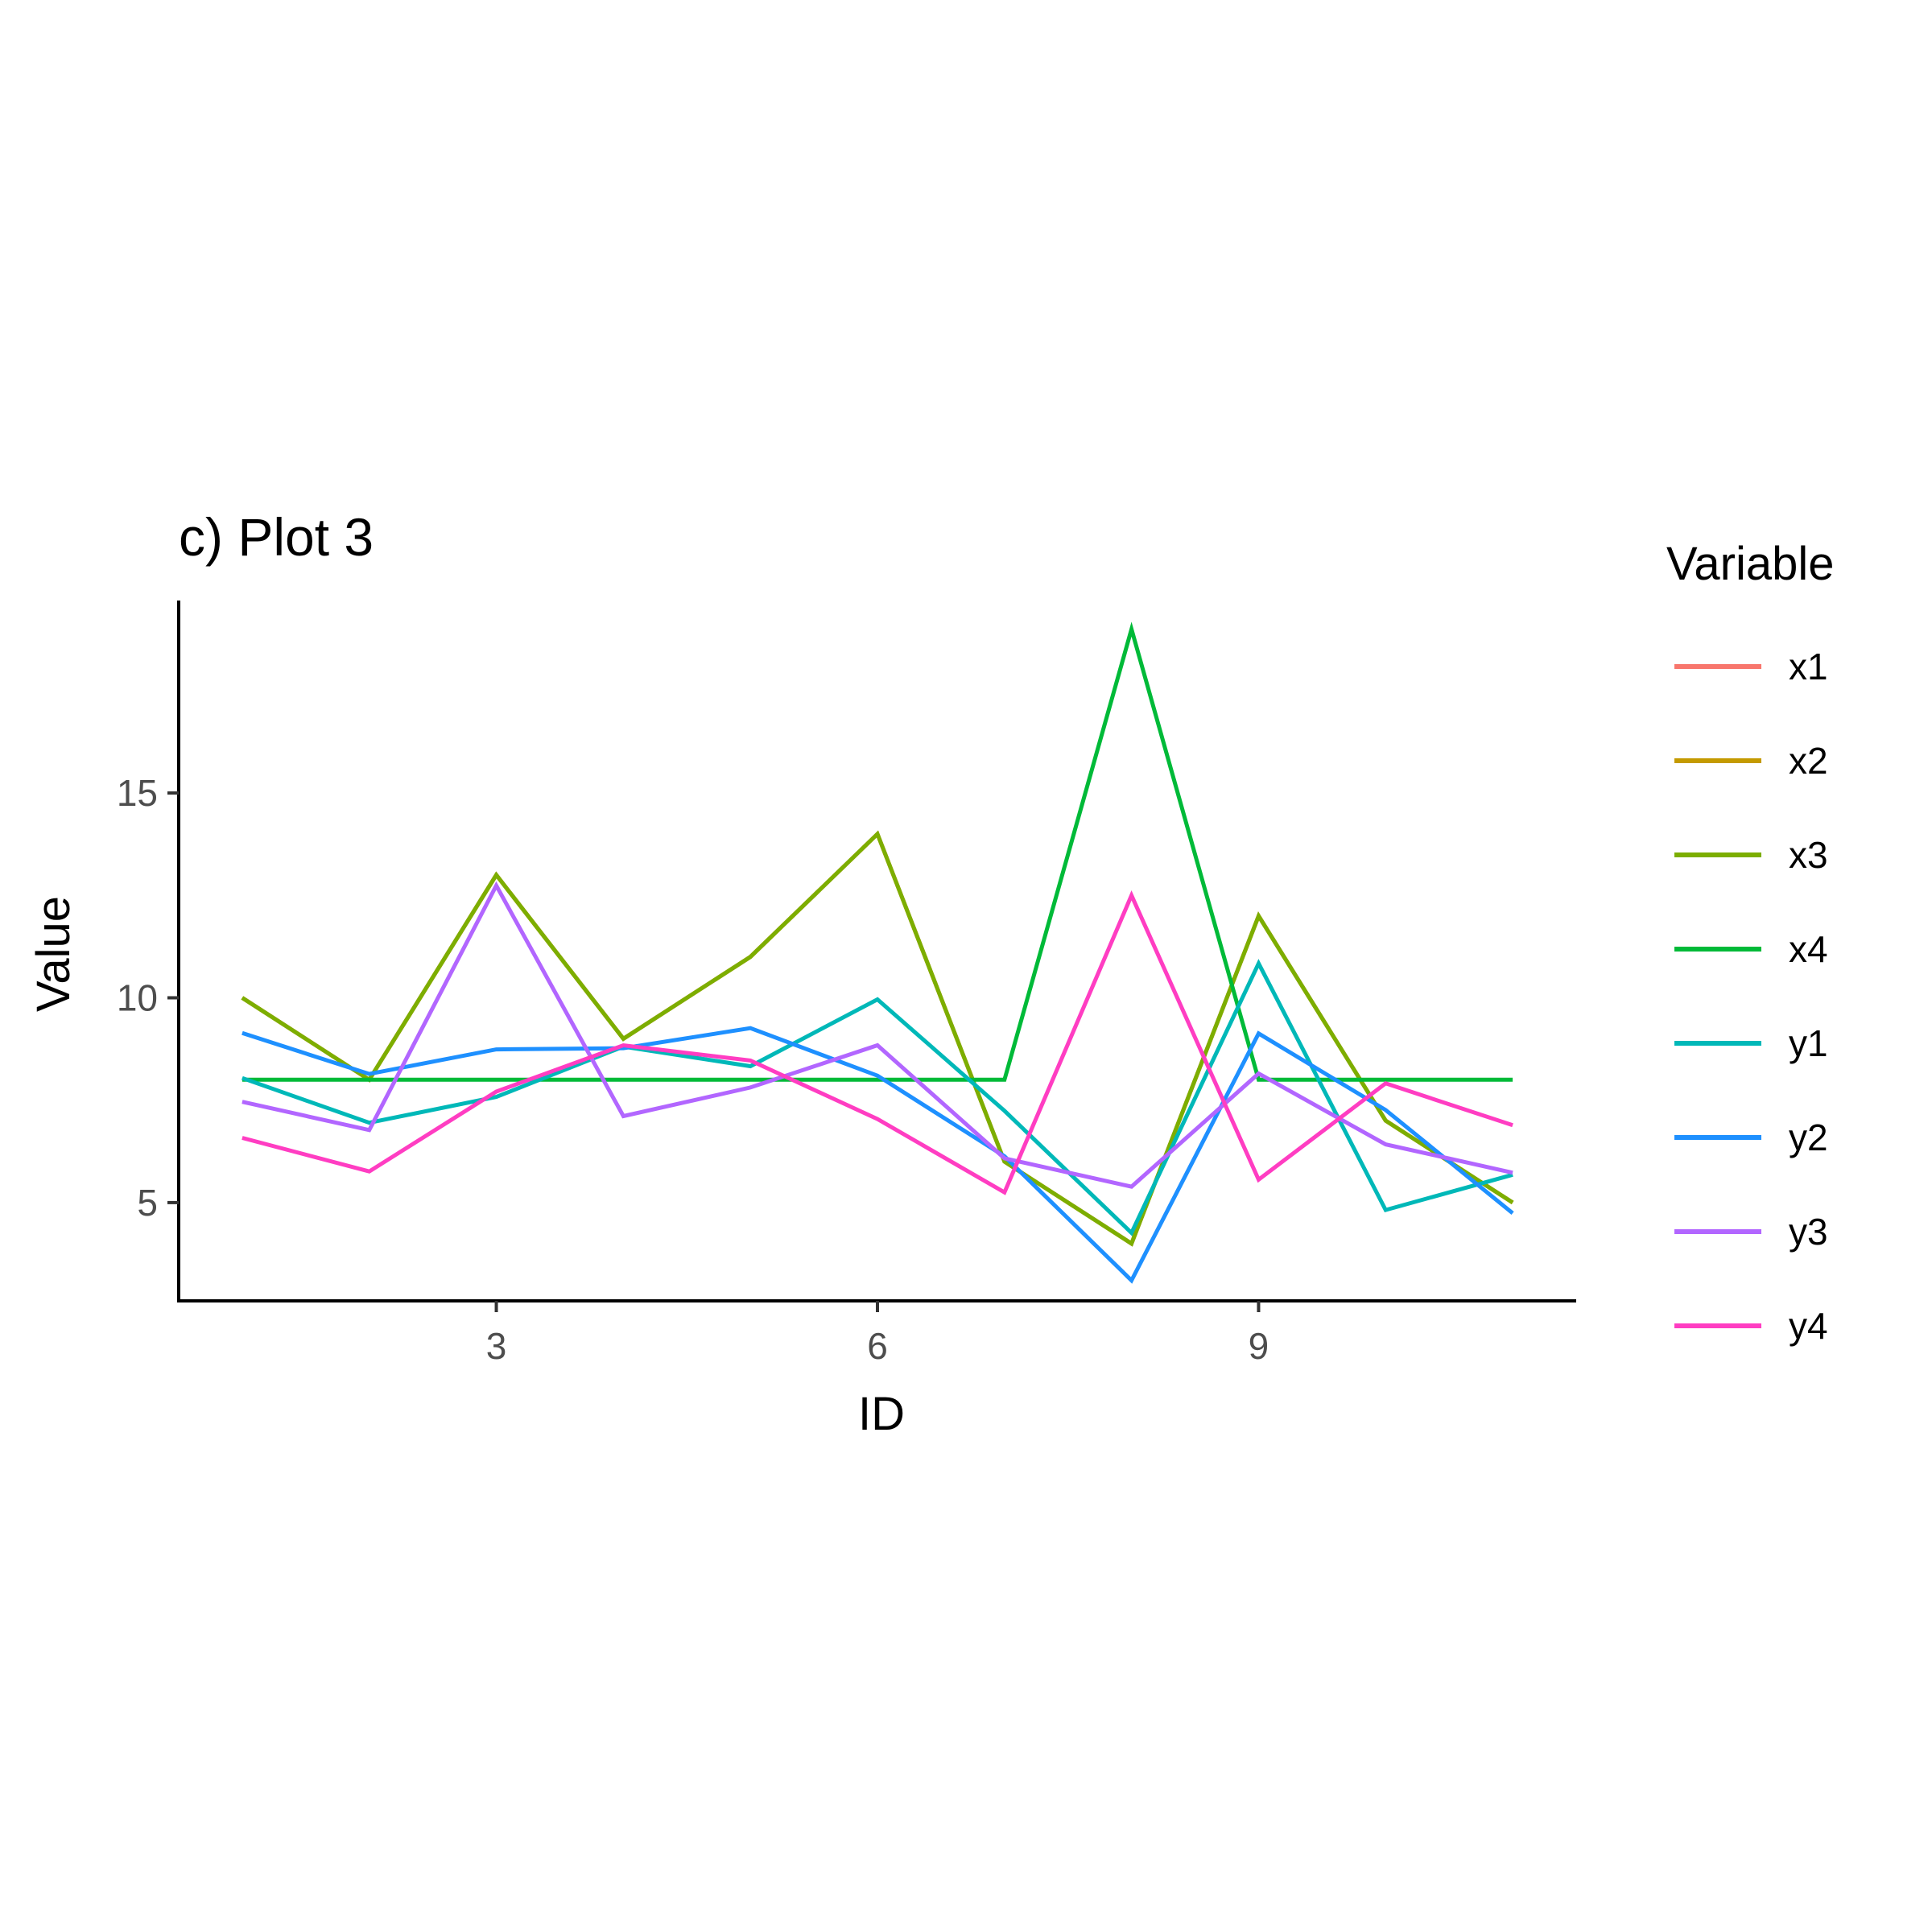 Image resolution: width=1932 pixels, height=1932 pixels. What do you see at coordinates (1751, 855) in the screenshot?
I see `legend-item-x3: x3` at bounding box center [1751, 855].